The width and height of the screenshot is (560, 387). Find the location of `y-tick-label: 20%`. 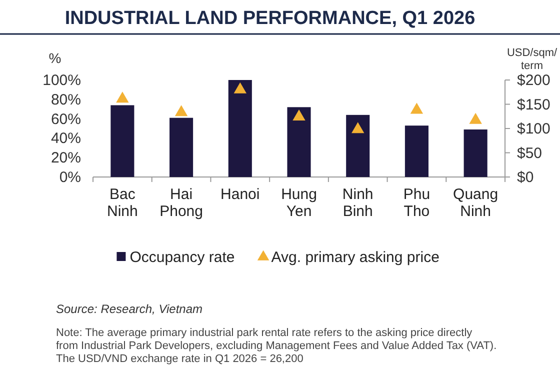

y-tick-label: 20% is located at coordinates (65, 158).